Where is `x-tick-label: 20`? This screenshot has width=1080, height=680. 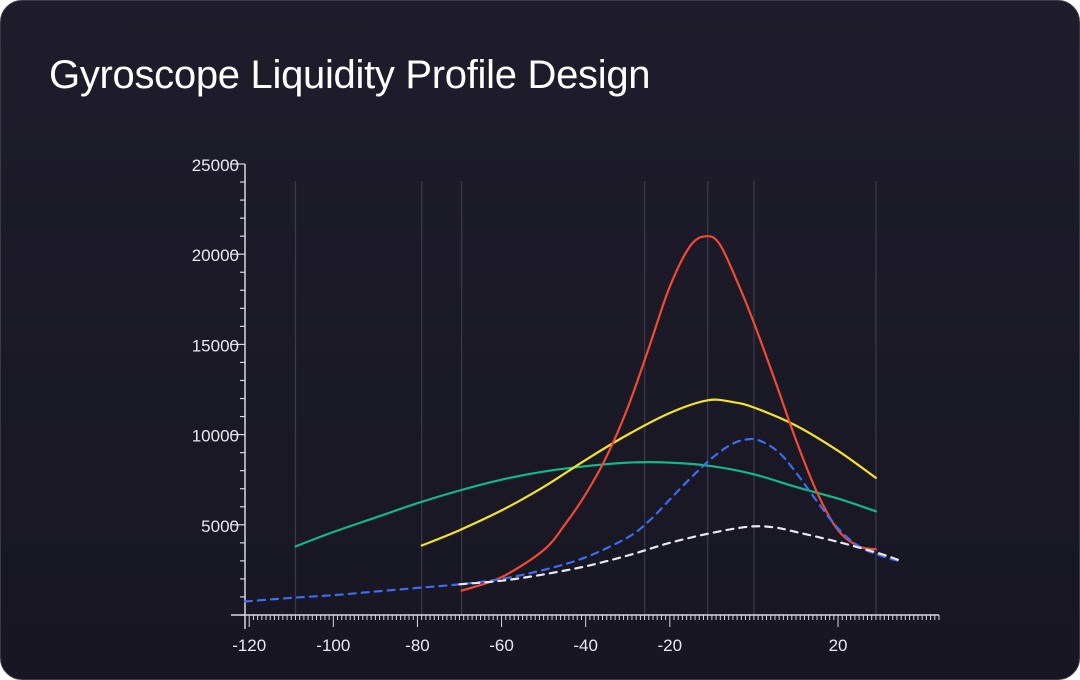 x-tick-label: 20 is located at coordinates (838, 645).